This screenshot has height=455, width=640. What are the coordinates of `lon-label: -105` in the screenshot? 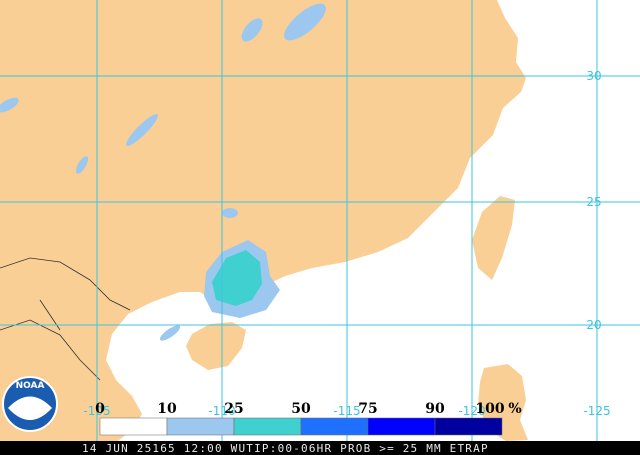 It's located at (96, 411).